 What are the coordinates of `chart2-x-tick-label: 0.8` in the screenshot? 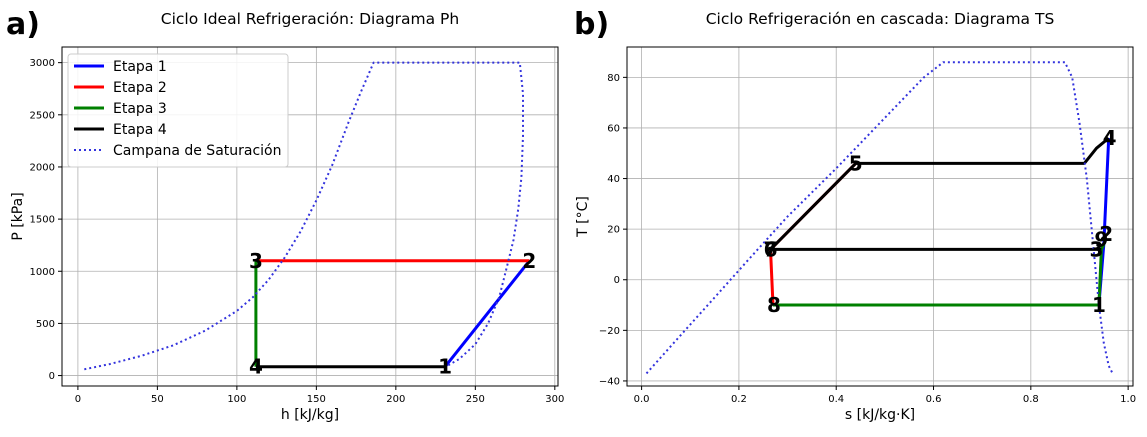 It's located at (1031, 399).